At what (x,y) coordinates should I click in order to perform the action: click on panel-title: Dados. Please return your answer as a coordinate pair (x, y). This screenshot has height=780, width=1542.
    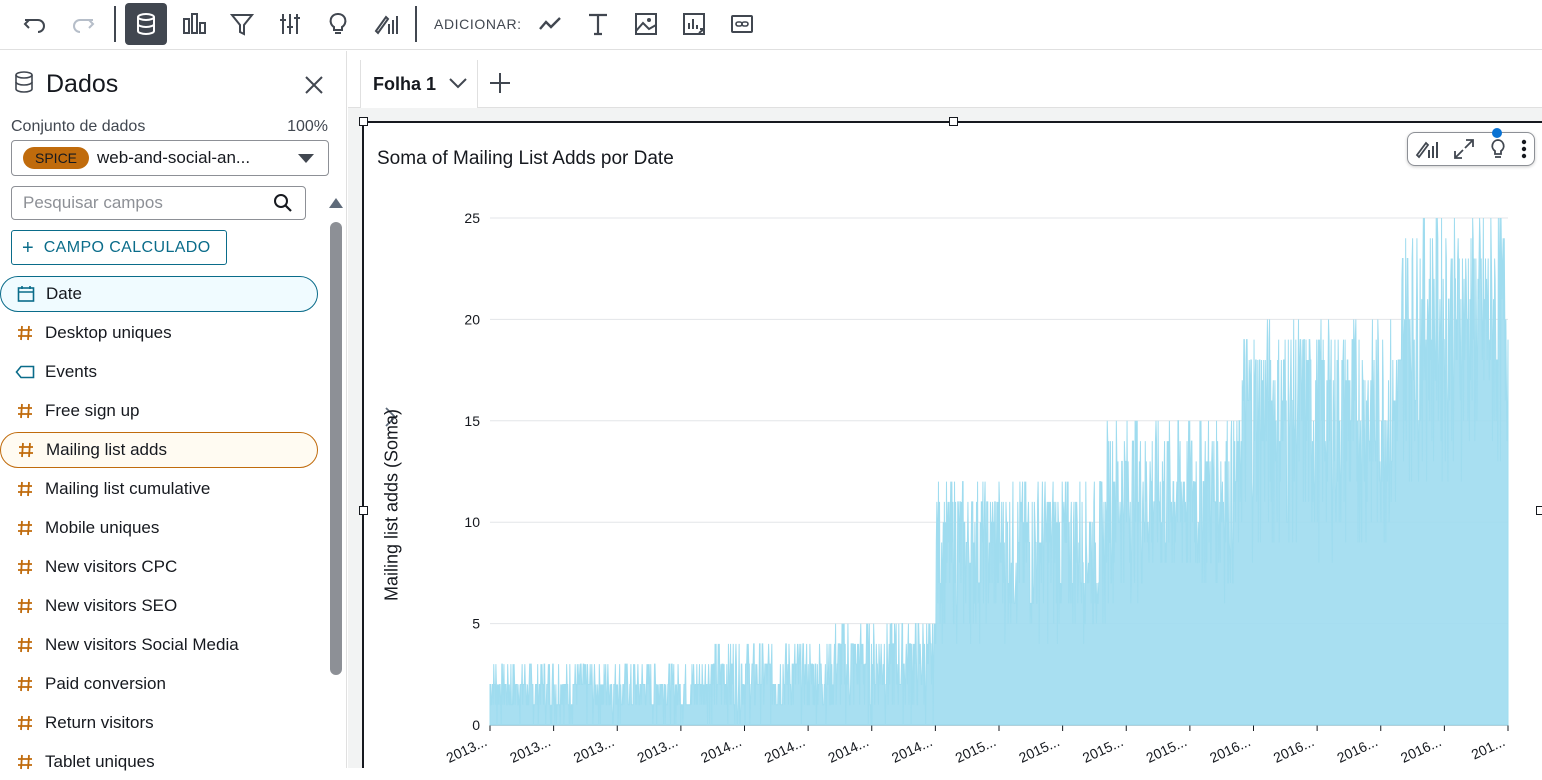
    Looking at the image, I should click on (82, 83).